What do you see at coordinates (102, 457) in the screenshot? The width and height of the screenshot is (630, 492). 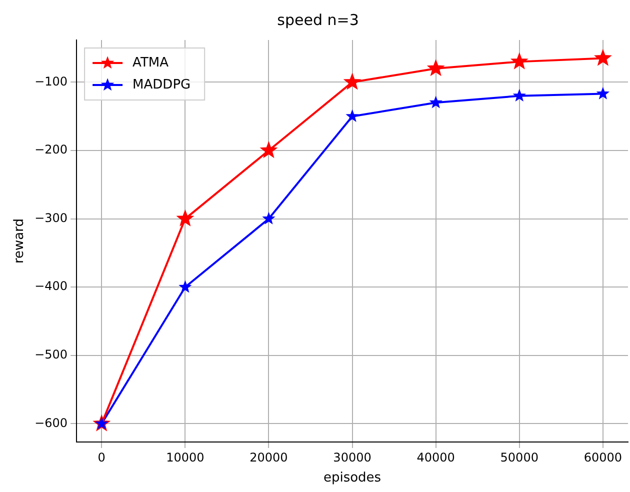 I see `x-tick-label: 0` at bounding box center [102, 457].